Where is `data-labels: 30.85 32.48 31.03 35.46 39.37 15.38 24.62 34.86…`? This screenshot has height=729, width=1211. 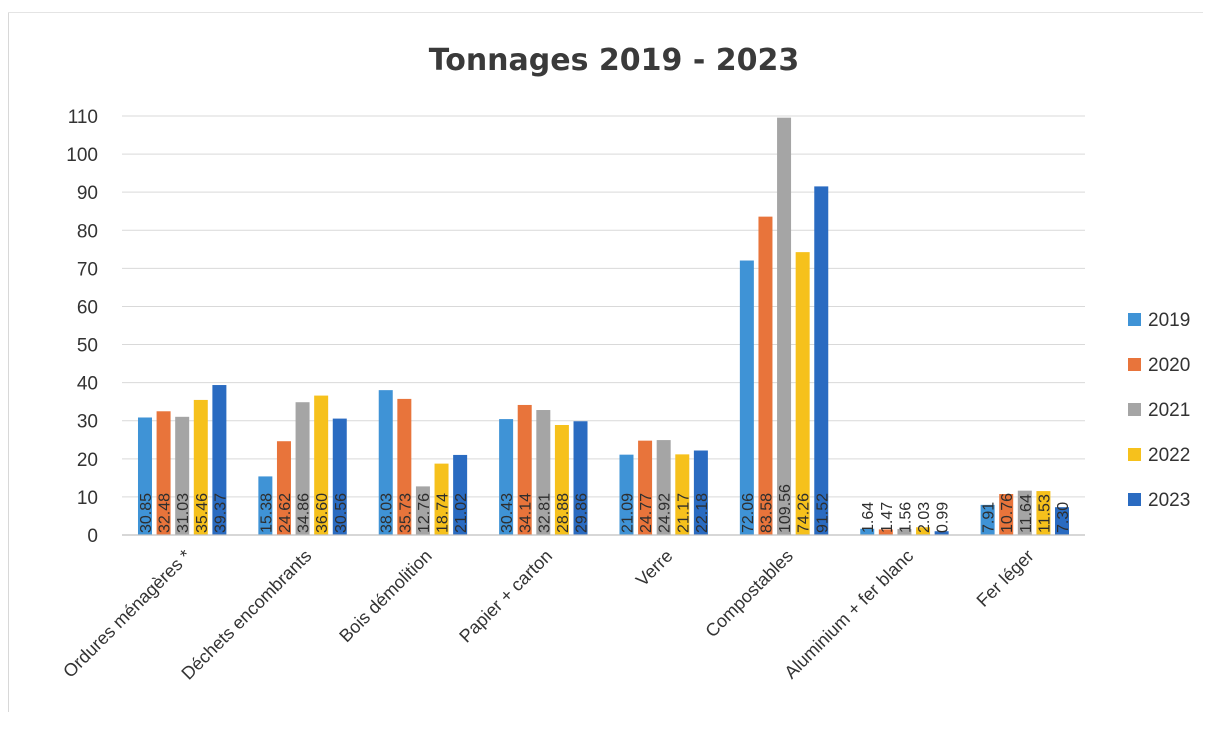 data-labels: 30.85 32.48 31.03 35.46 39.37 15.38 24.62 34.86… is located at coordinates (605, 508).